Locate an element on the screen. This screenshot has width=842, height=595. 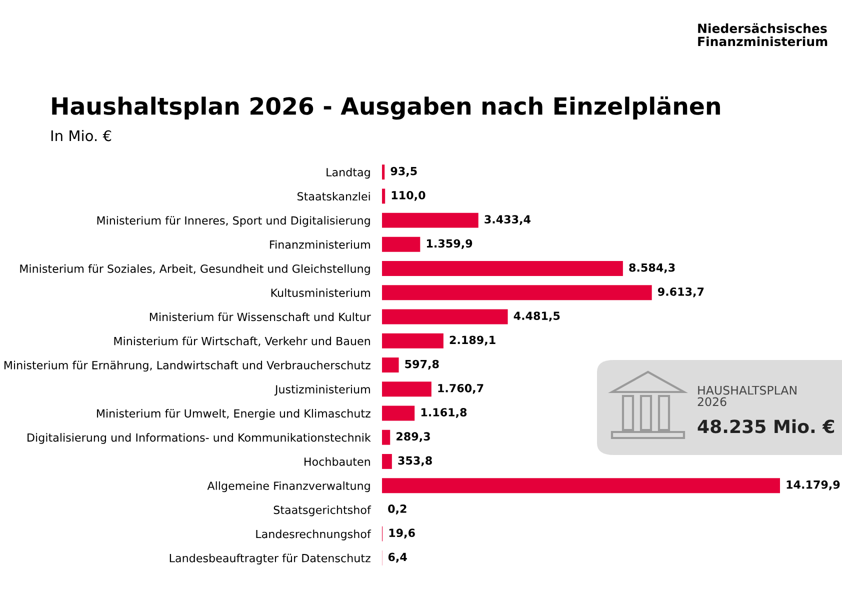
data-label: 110,0 is located at coordinates (409, 195).